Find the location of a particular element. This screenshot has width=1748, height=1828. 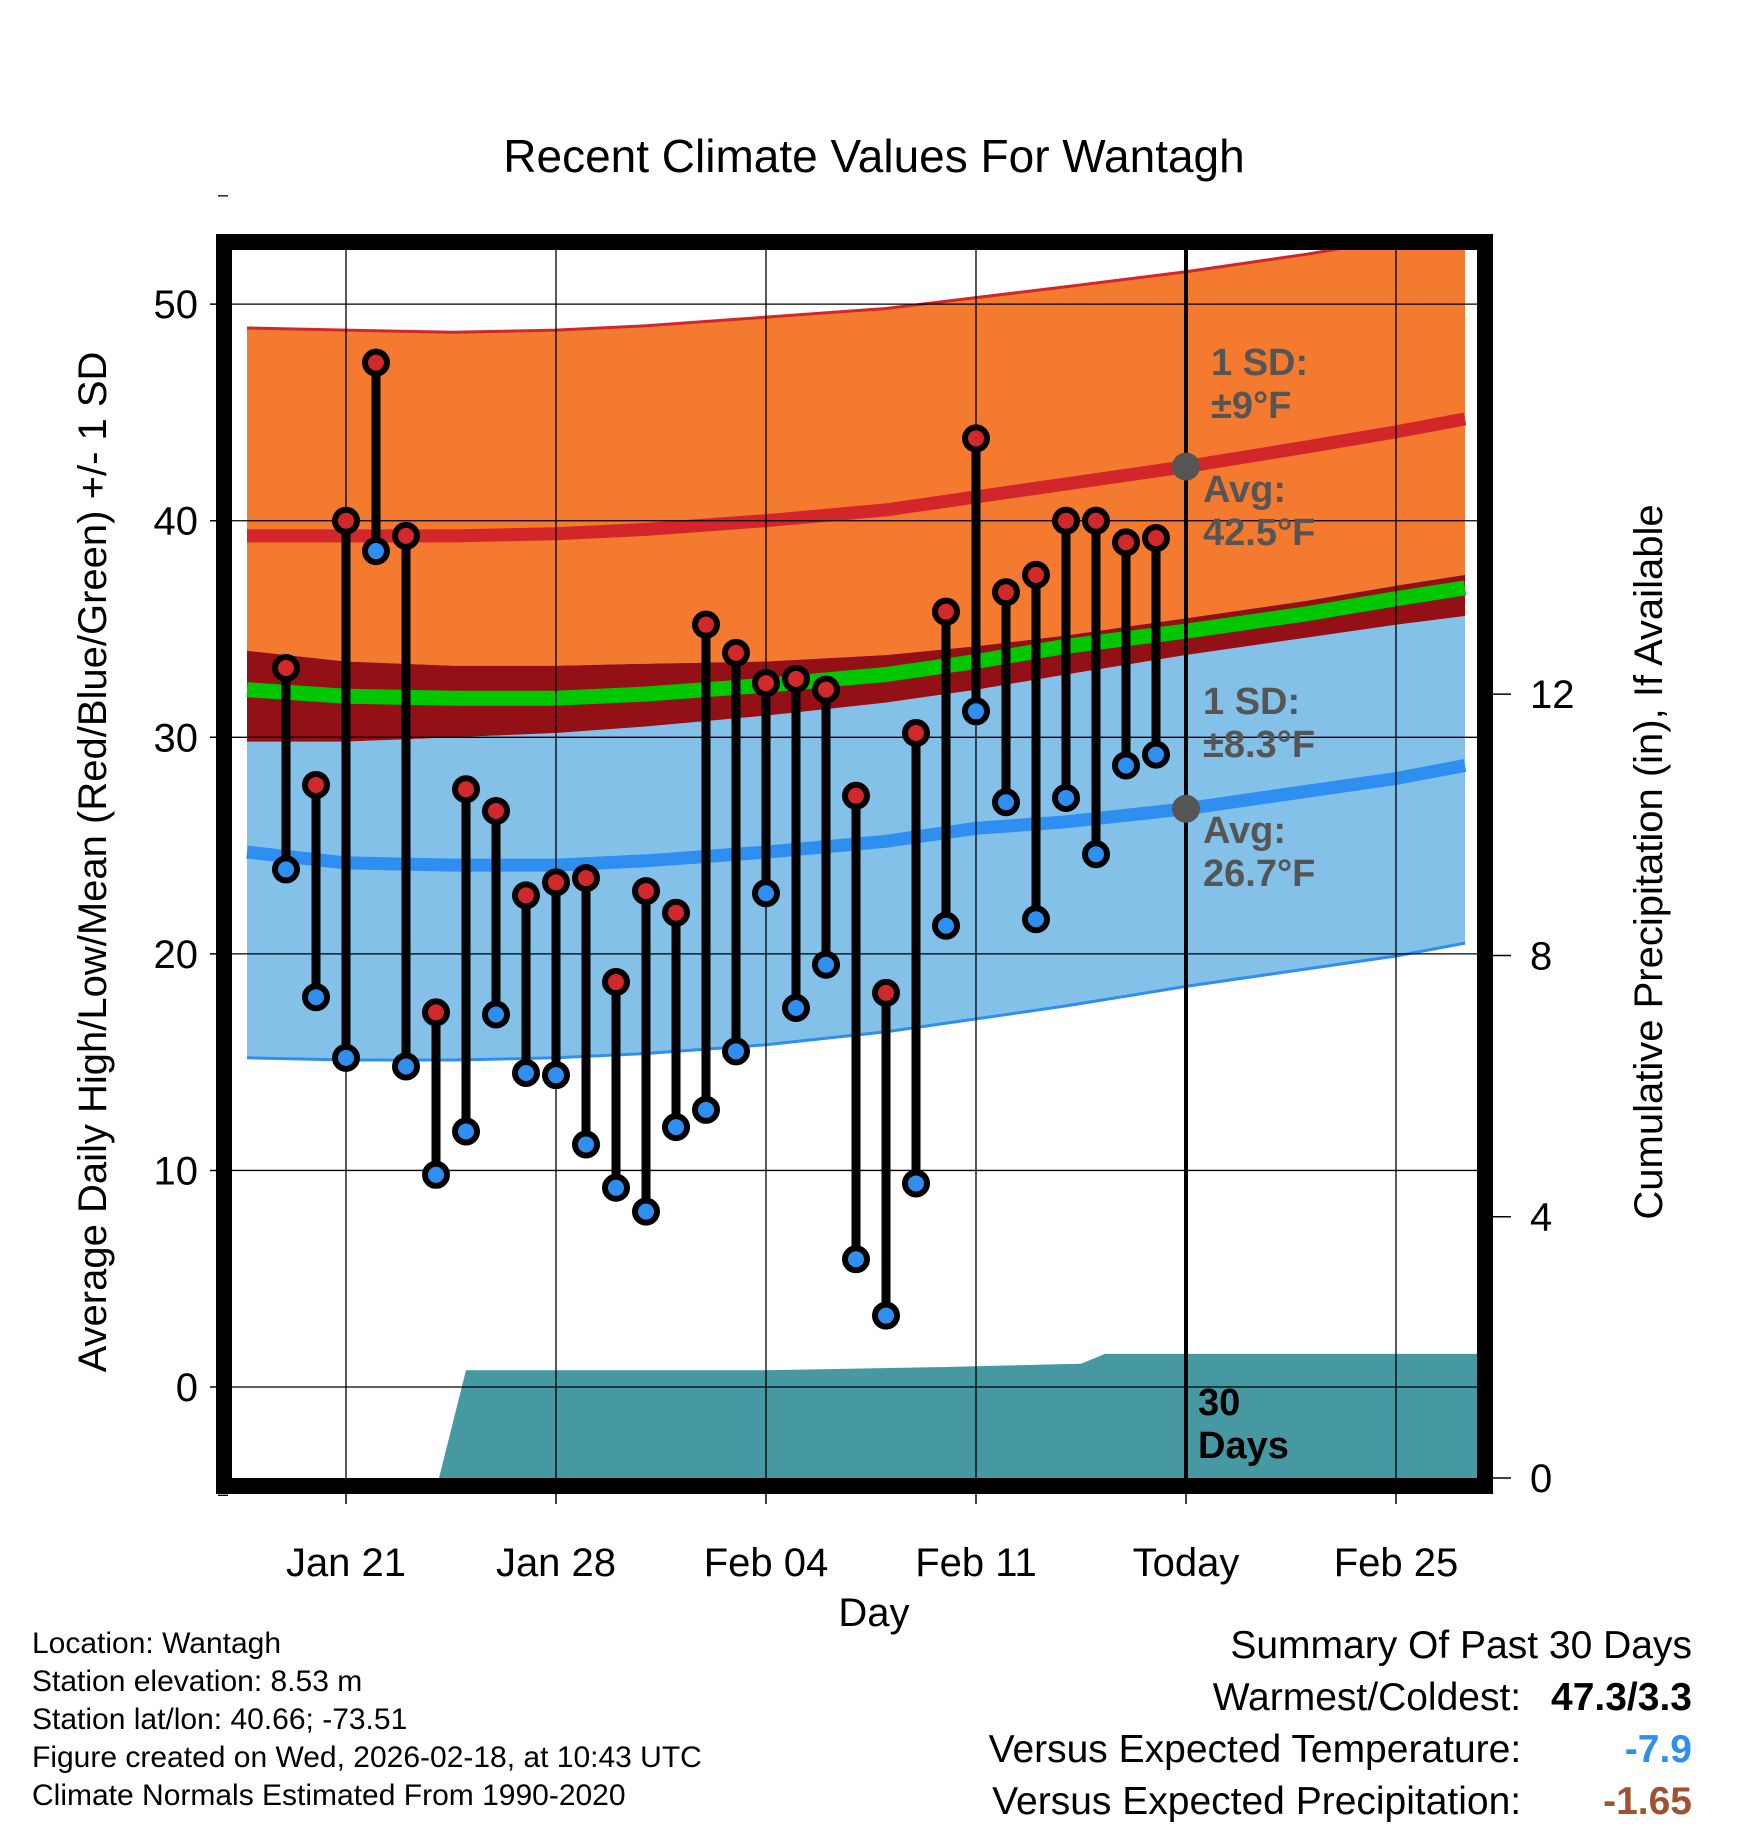

warm-cold-label: Warmest/Coldest: is located at coordinates (1367, 1697).